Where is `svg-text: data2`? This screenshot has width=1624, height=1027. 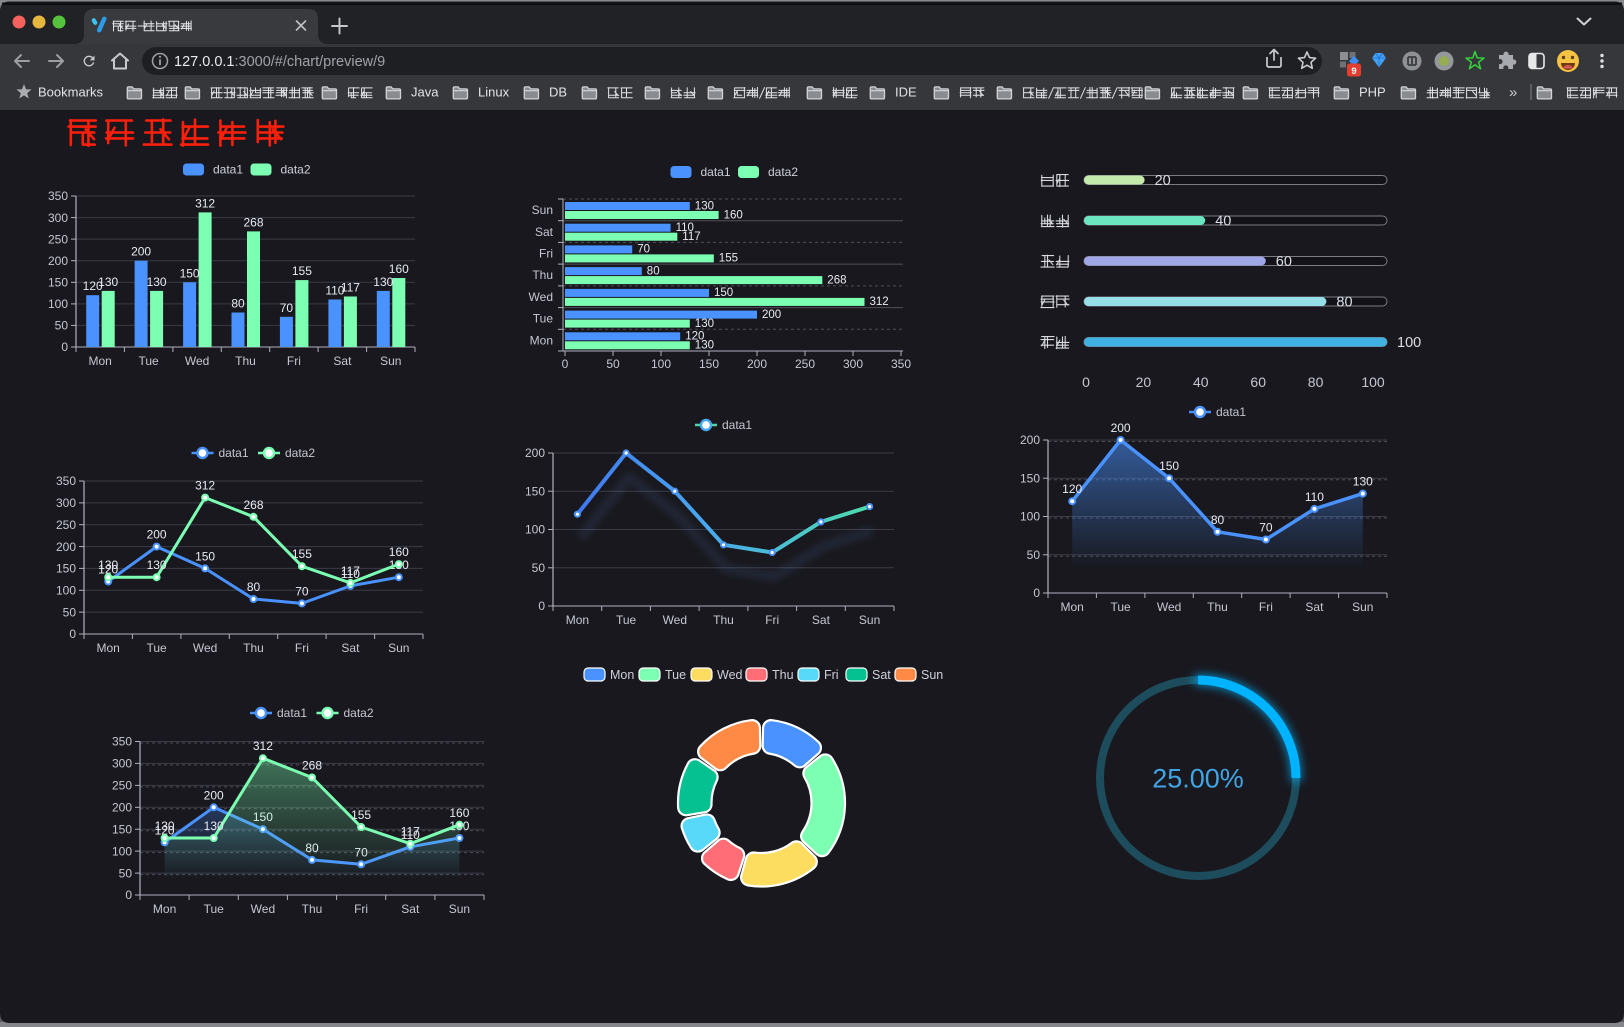
svg-text: data2 is located at coordinates (300, 453).